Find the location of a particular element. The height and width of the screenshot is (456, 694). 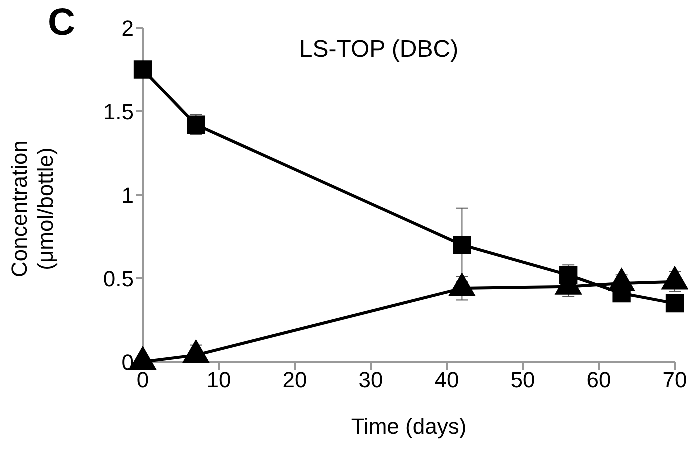

x-tick-label: 70 is located at coordinates (675, 380).